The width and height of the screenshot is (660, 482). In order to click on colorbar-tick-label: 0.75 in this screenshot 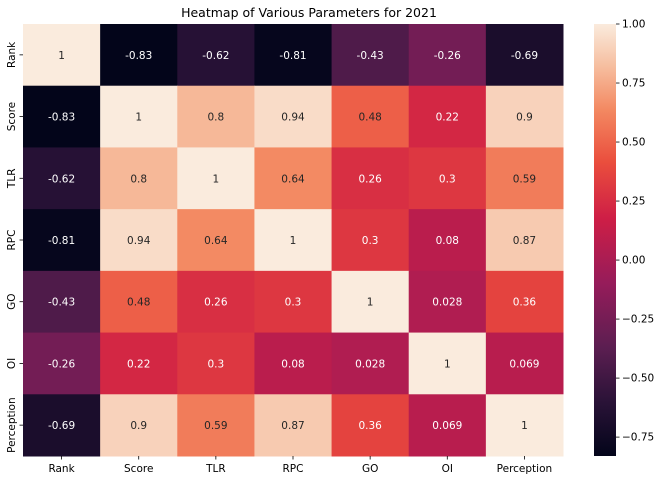, I will do `click(633, 84)`.